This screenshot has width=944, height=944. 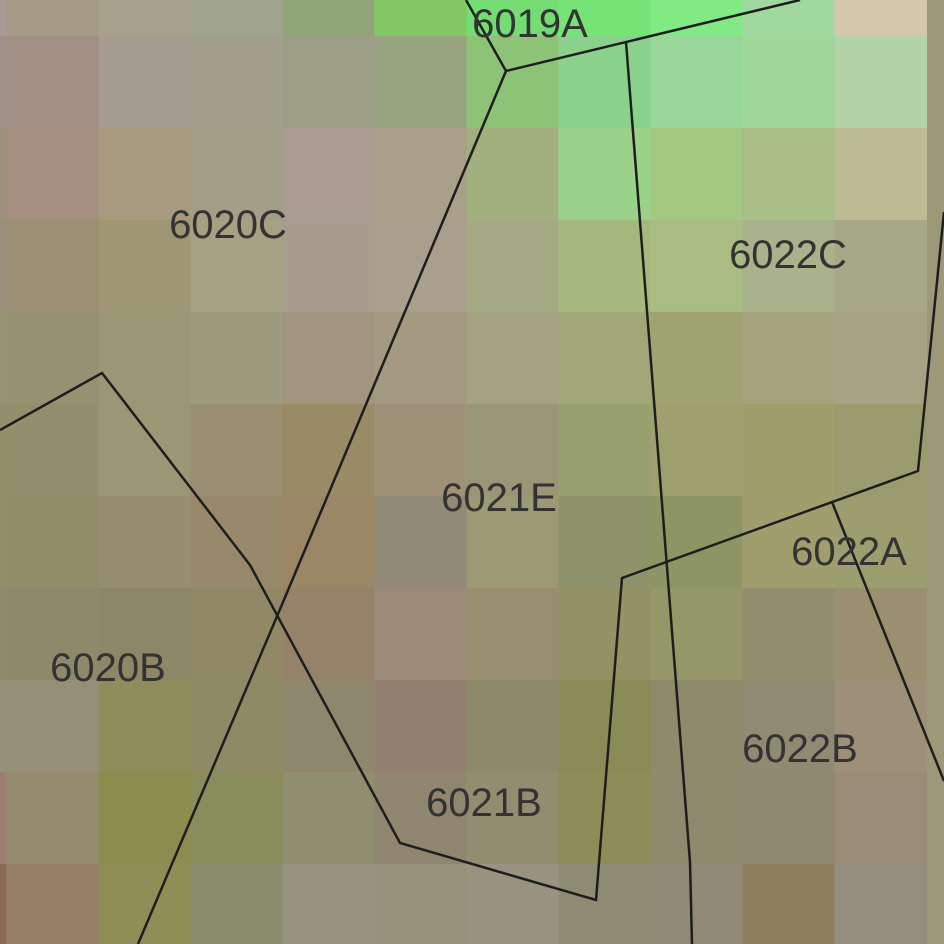 What do you see at coordinates (108, 668) in the screenshot?
I see `parcel-label-6020b: 6020B` at bounding box center [108, 668].